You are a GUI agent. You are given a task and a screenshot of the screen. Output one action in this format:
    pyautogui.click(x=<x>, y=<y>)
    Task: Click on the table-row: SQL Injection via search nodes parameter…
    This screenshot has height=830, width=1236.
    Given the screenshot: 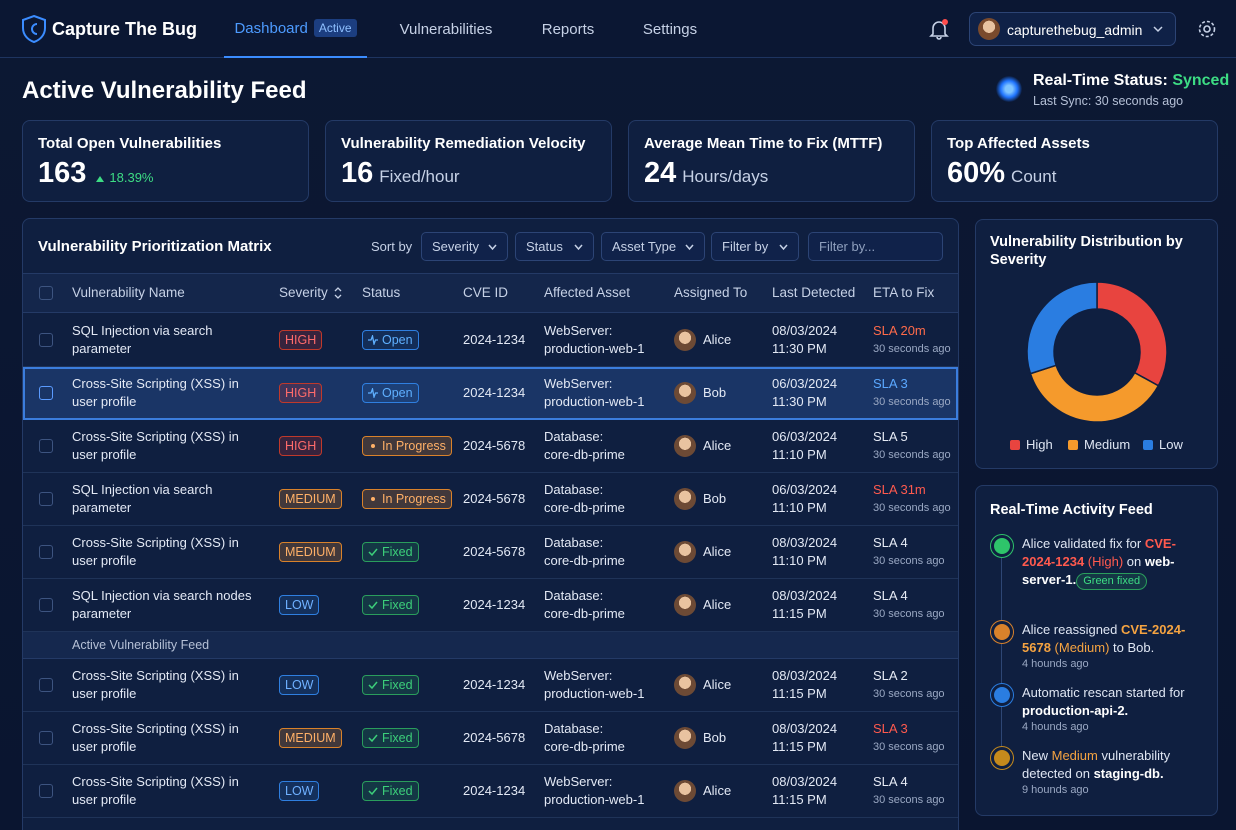 What is the action you would take?
    pyautogui.click(x=490, y=605)
    